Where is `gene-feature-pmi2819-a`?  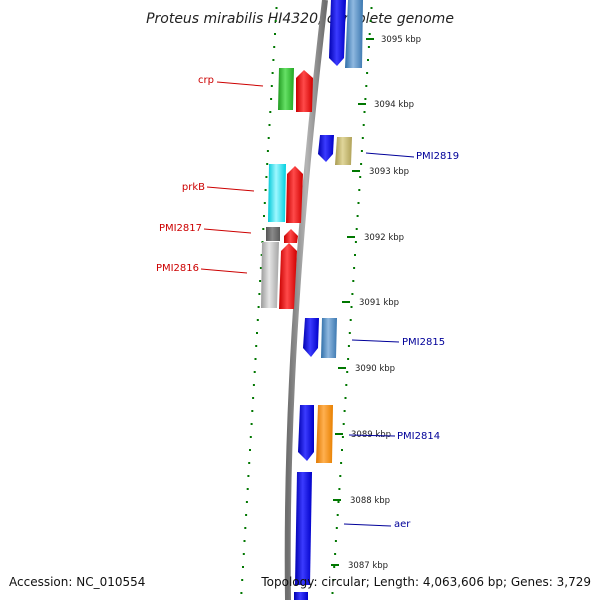 gene-feature-pmi2819-a is located at coordinates (326, 148).